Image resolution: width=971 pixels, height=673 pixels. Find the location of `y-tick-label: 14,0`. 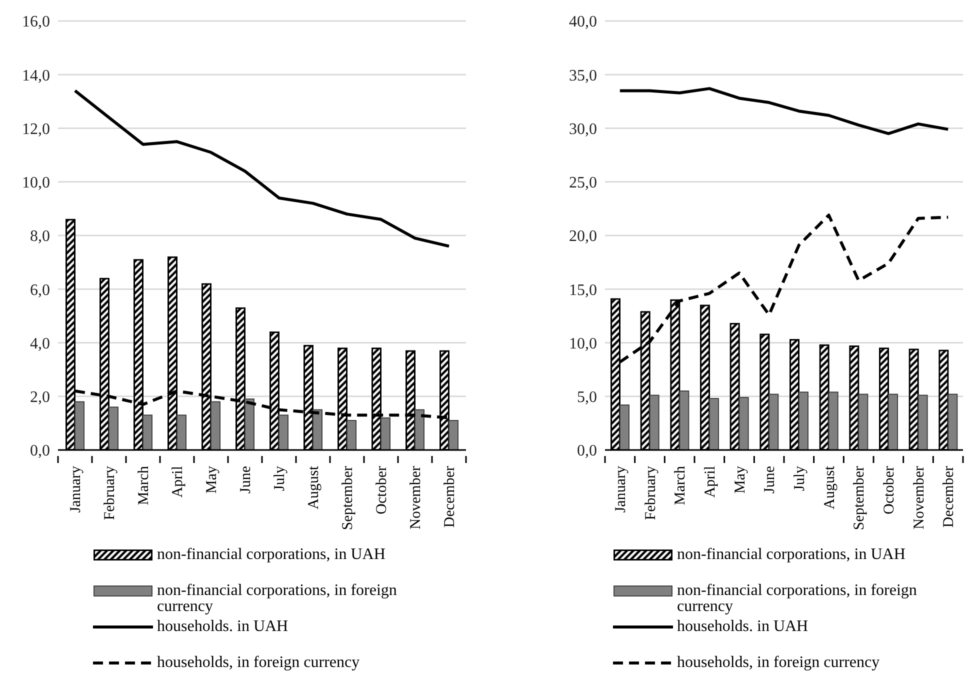

y-tick-label: 14,0 is located at coordinates (36, 75).